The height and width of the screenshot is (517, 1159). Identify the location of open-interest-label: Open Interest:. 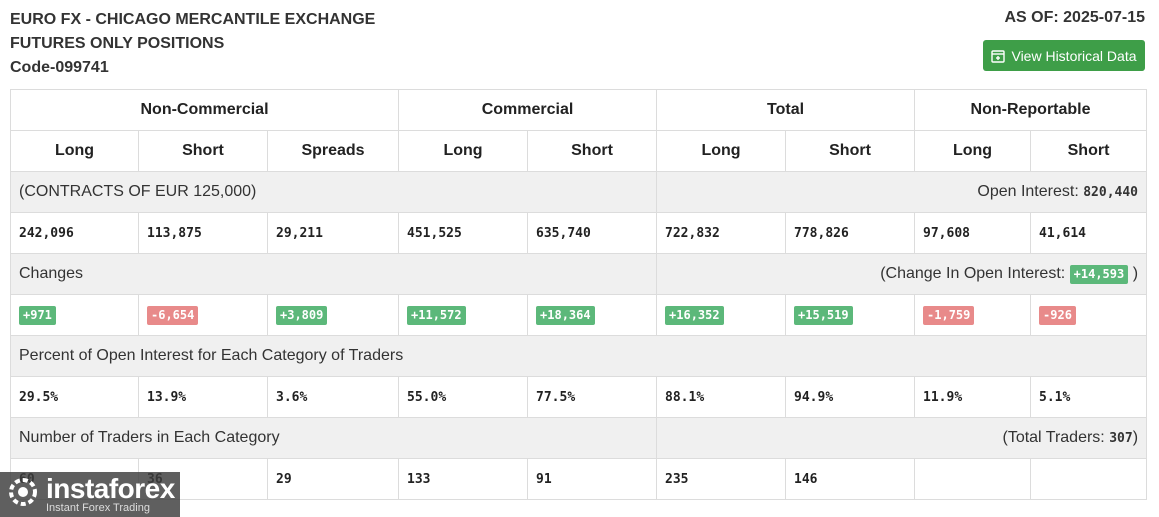
(1028, 191).